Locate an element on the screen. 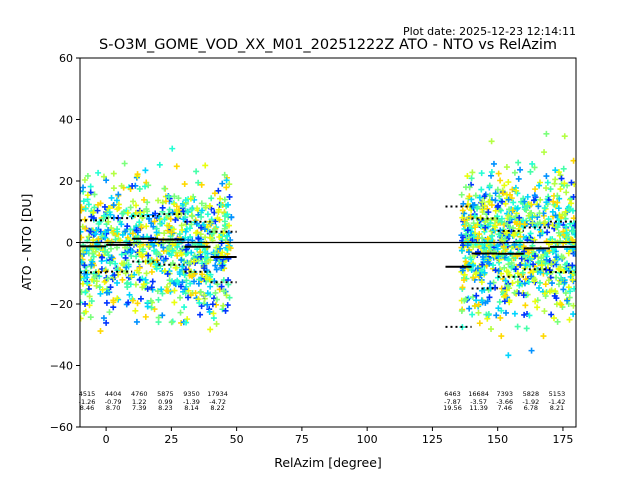  bin-count-label: 5828 is located at coordinates (531, 394).